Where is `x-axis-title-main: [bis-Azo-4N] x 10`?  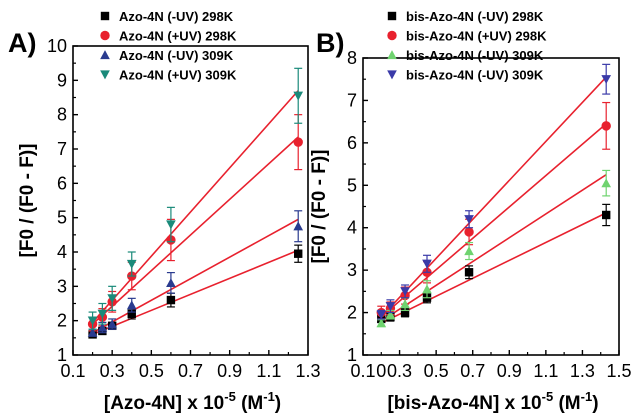 x-axis-title-main: [bis-Azo-4N] x 10 is located at coordinates (464, 403).